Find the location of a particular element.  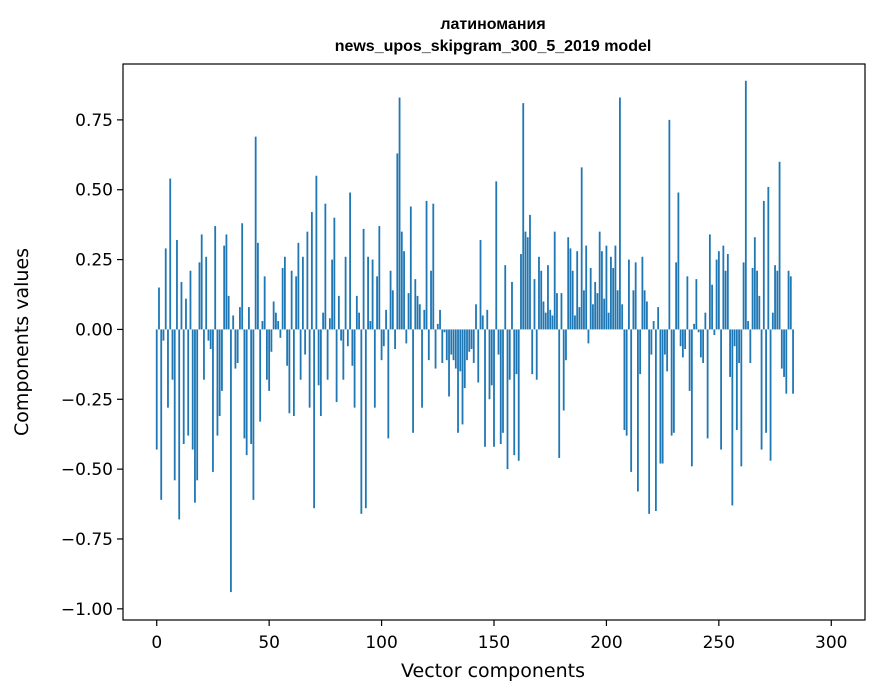

x-tick-label: 50 is located at coordinates (269, 643).